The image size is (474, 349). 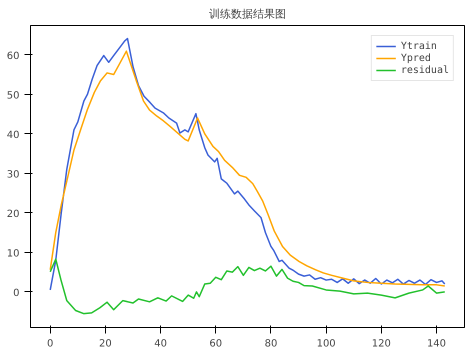 I want to click on y-tick-label: 10, so click(x=13, y=254).